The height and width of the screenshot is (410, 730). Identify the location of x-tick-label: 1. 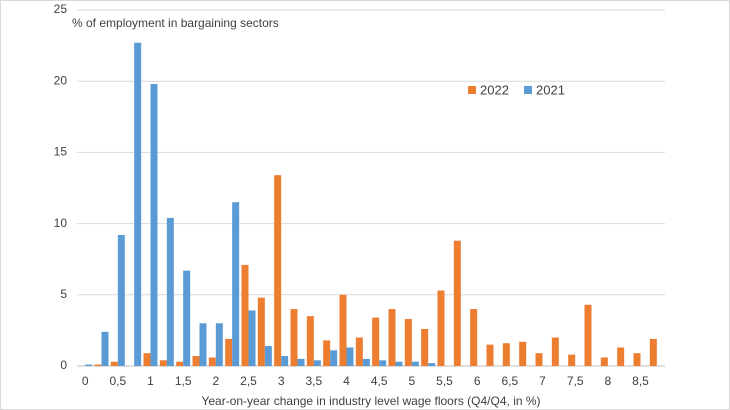
(150, 381).